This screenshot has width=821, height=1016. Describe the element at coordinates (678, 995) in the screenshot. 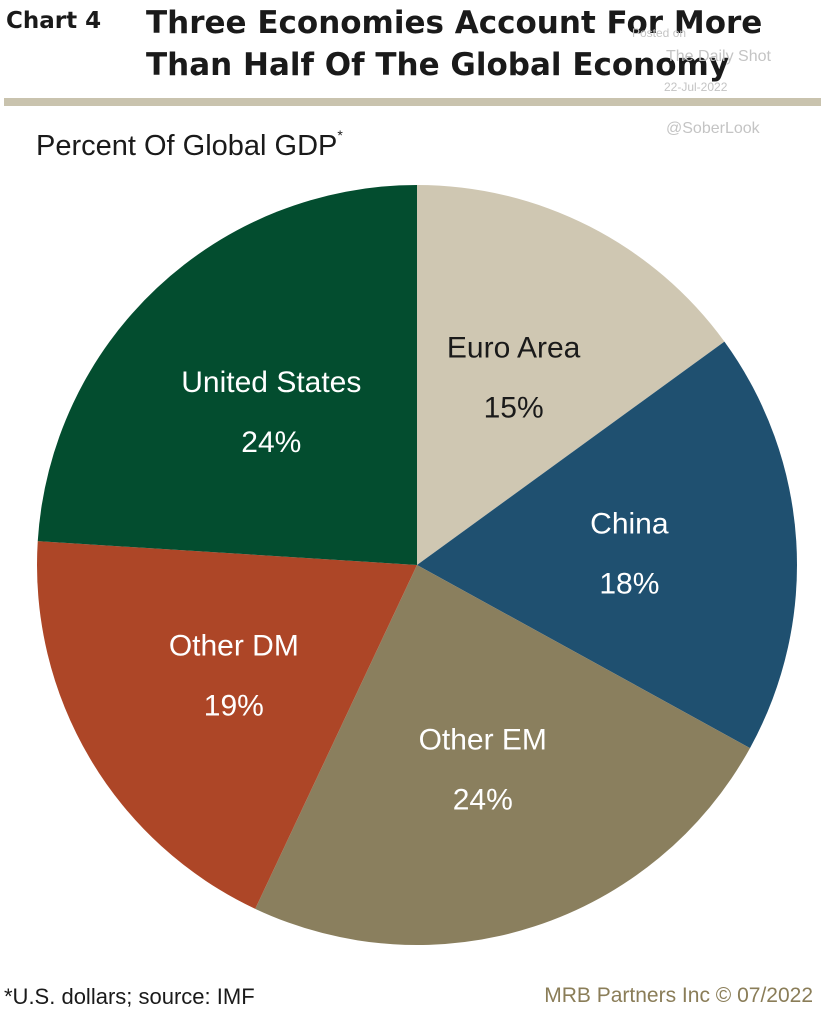

I see `credit: MRB Partners Inc © 07/2022` at that location.